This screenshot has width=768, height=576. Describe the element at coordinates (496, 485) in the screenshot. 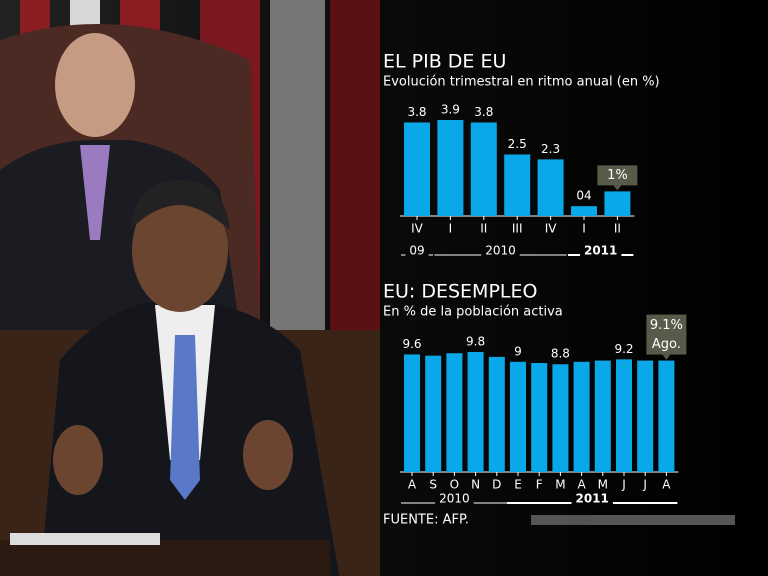

I see `x-tick-label: D` at that location.